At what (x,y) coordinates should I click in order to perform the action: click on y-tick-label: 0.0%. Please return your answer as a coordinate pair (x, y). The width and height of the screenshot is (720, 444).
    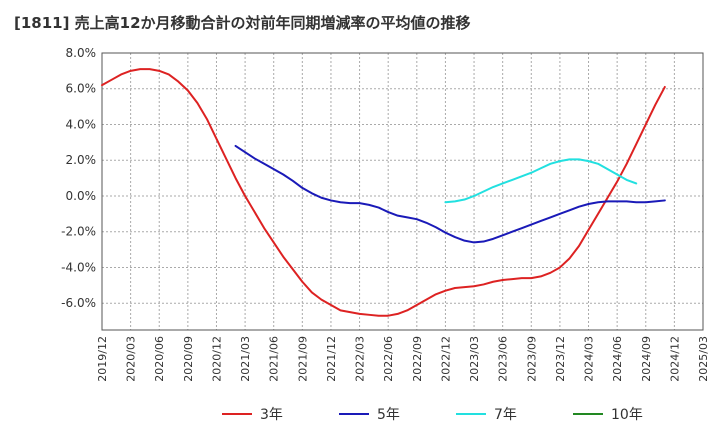
    Looking at the image, I should click on (81, 196).